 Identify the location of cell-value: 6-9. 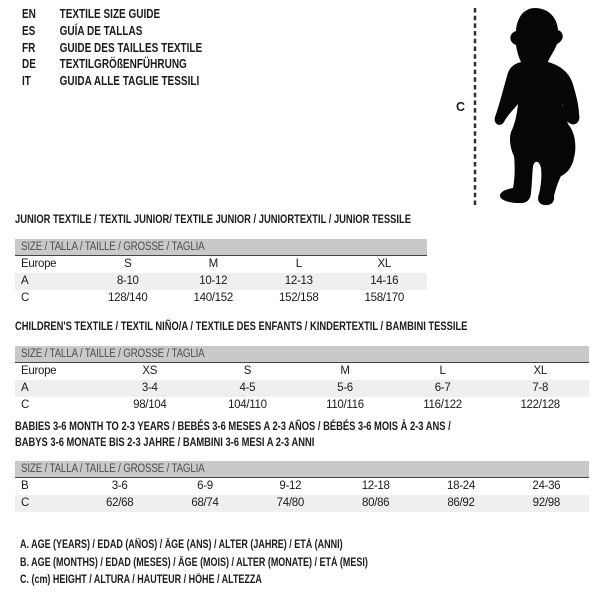
(205, 486).